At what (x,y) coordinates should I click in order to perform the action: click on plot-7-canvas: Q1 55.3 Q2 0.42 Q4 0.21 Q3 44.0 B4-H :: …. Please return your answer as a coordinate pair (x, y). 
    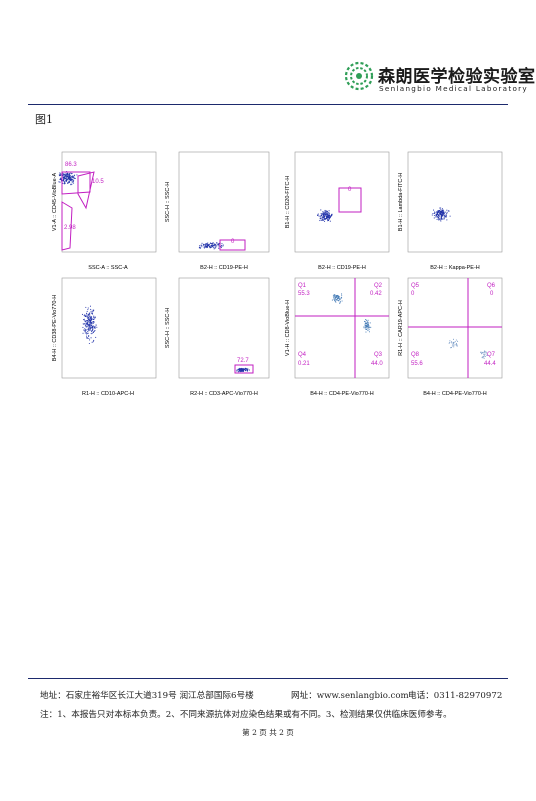
    Looking at the image, I should click on (337, 337).